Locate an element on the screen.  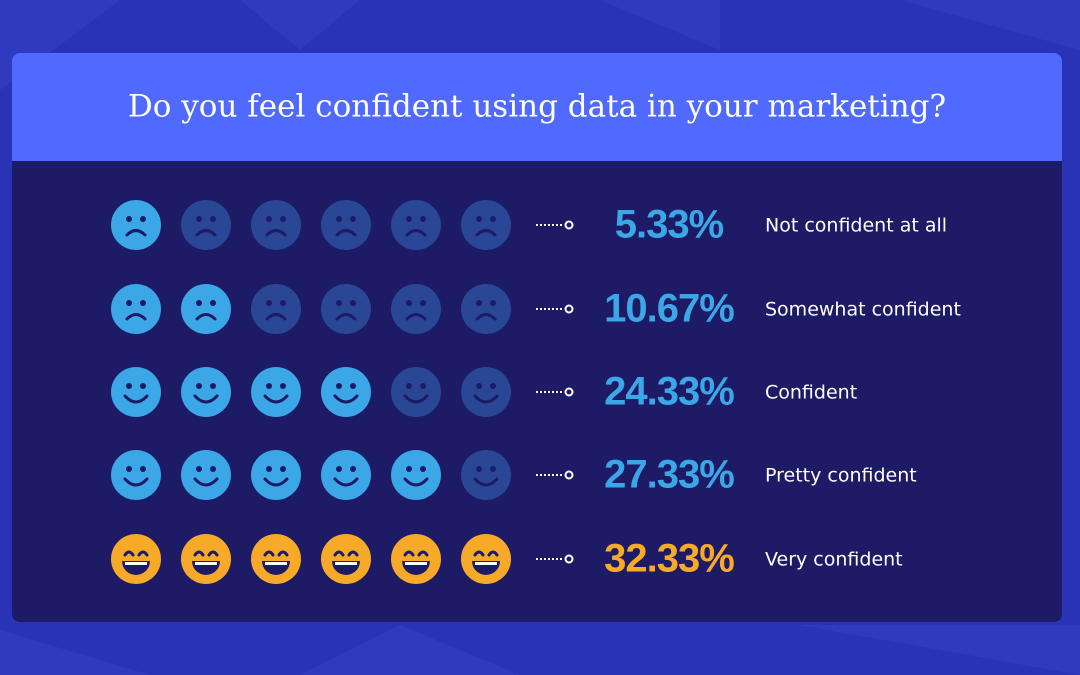
percent: 5.33% is located at coordinates (669, 225).